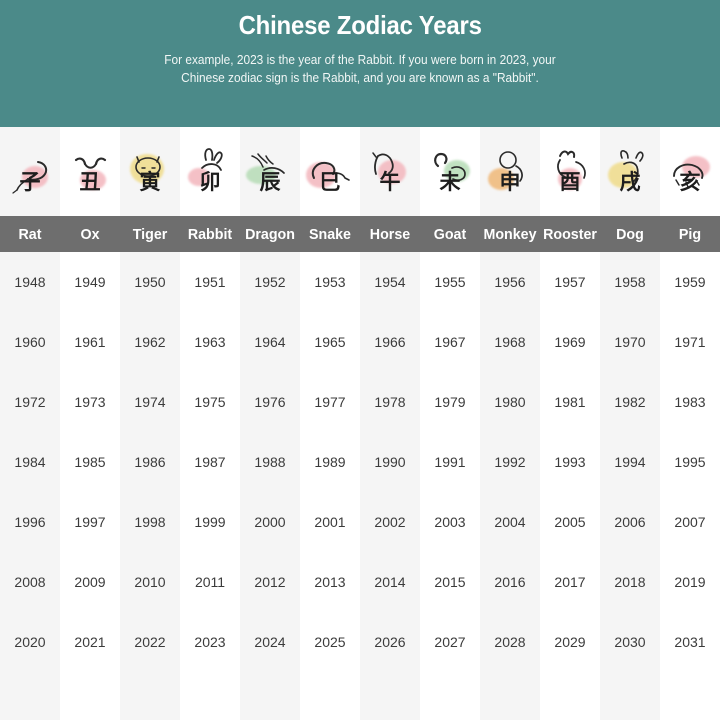 The image size is (720, 720). What do you see at coordinates (570, 234) in the screenshot?
I see `zodiac-name-header-rooster: Rooster` at bounding box center [570, 234].